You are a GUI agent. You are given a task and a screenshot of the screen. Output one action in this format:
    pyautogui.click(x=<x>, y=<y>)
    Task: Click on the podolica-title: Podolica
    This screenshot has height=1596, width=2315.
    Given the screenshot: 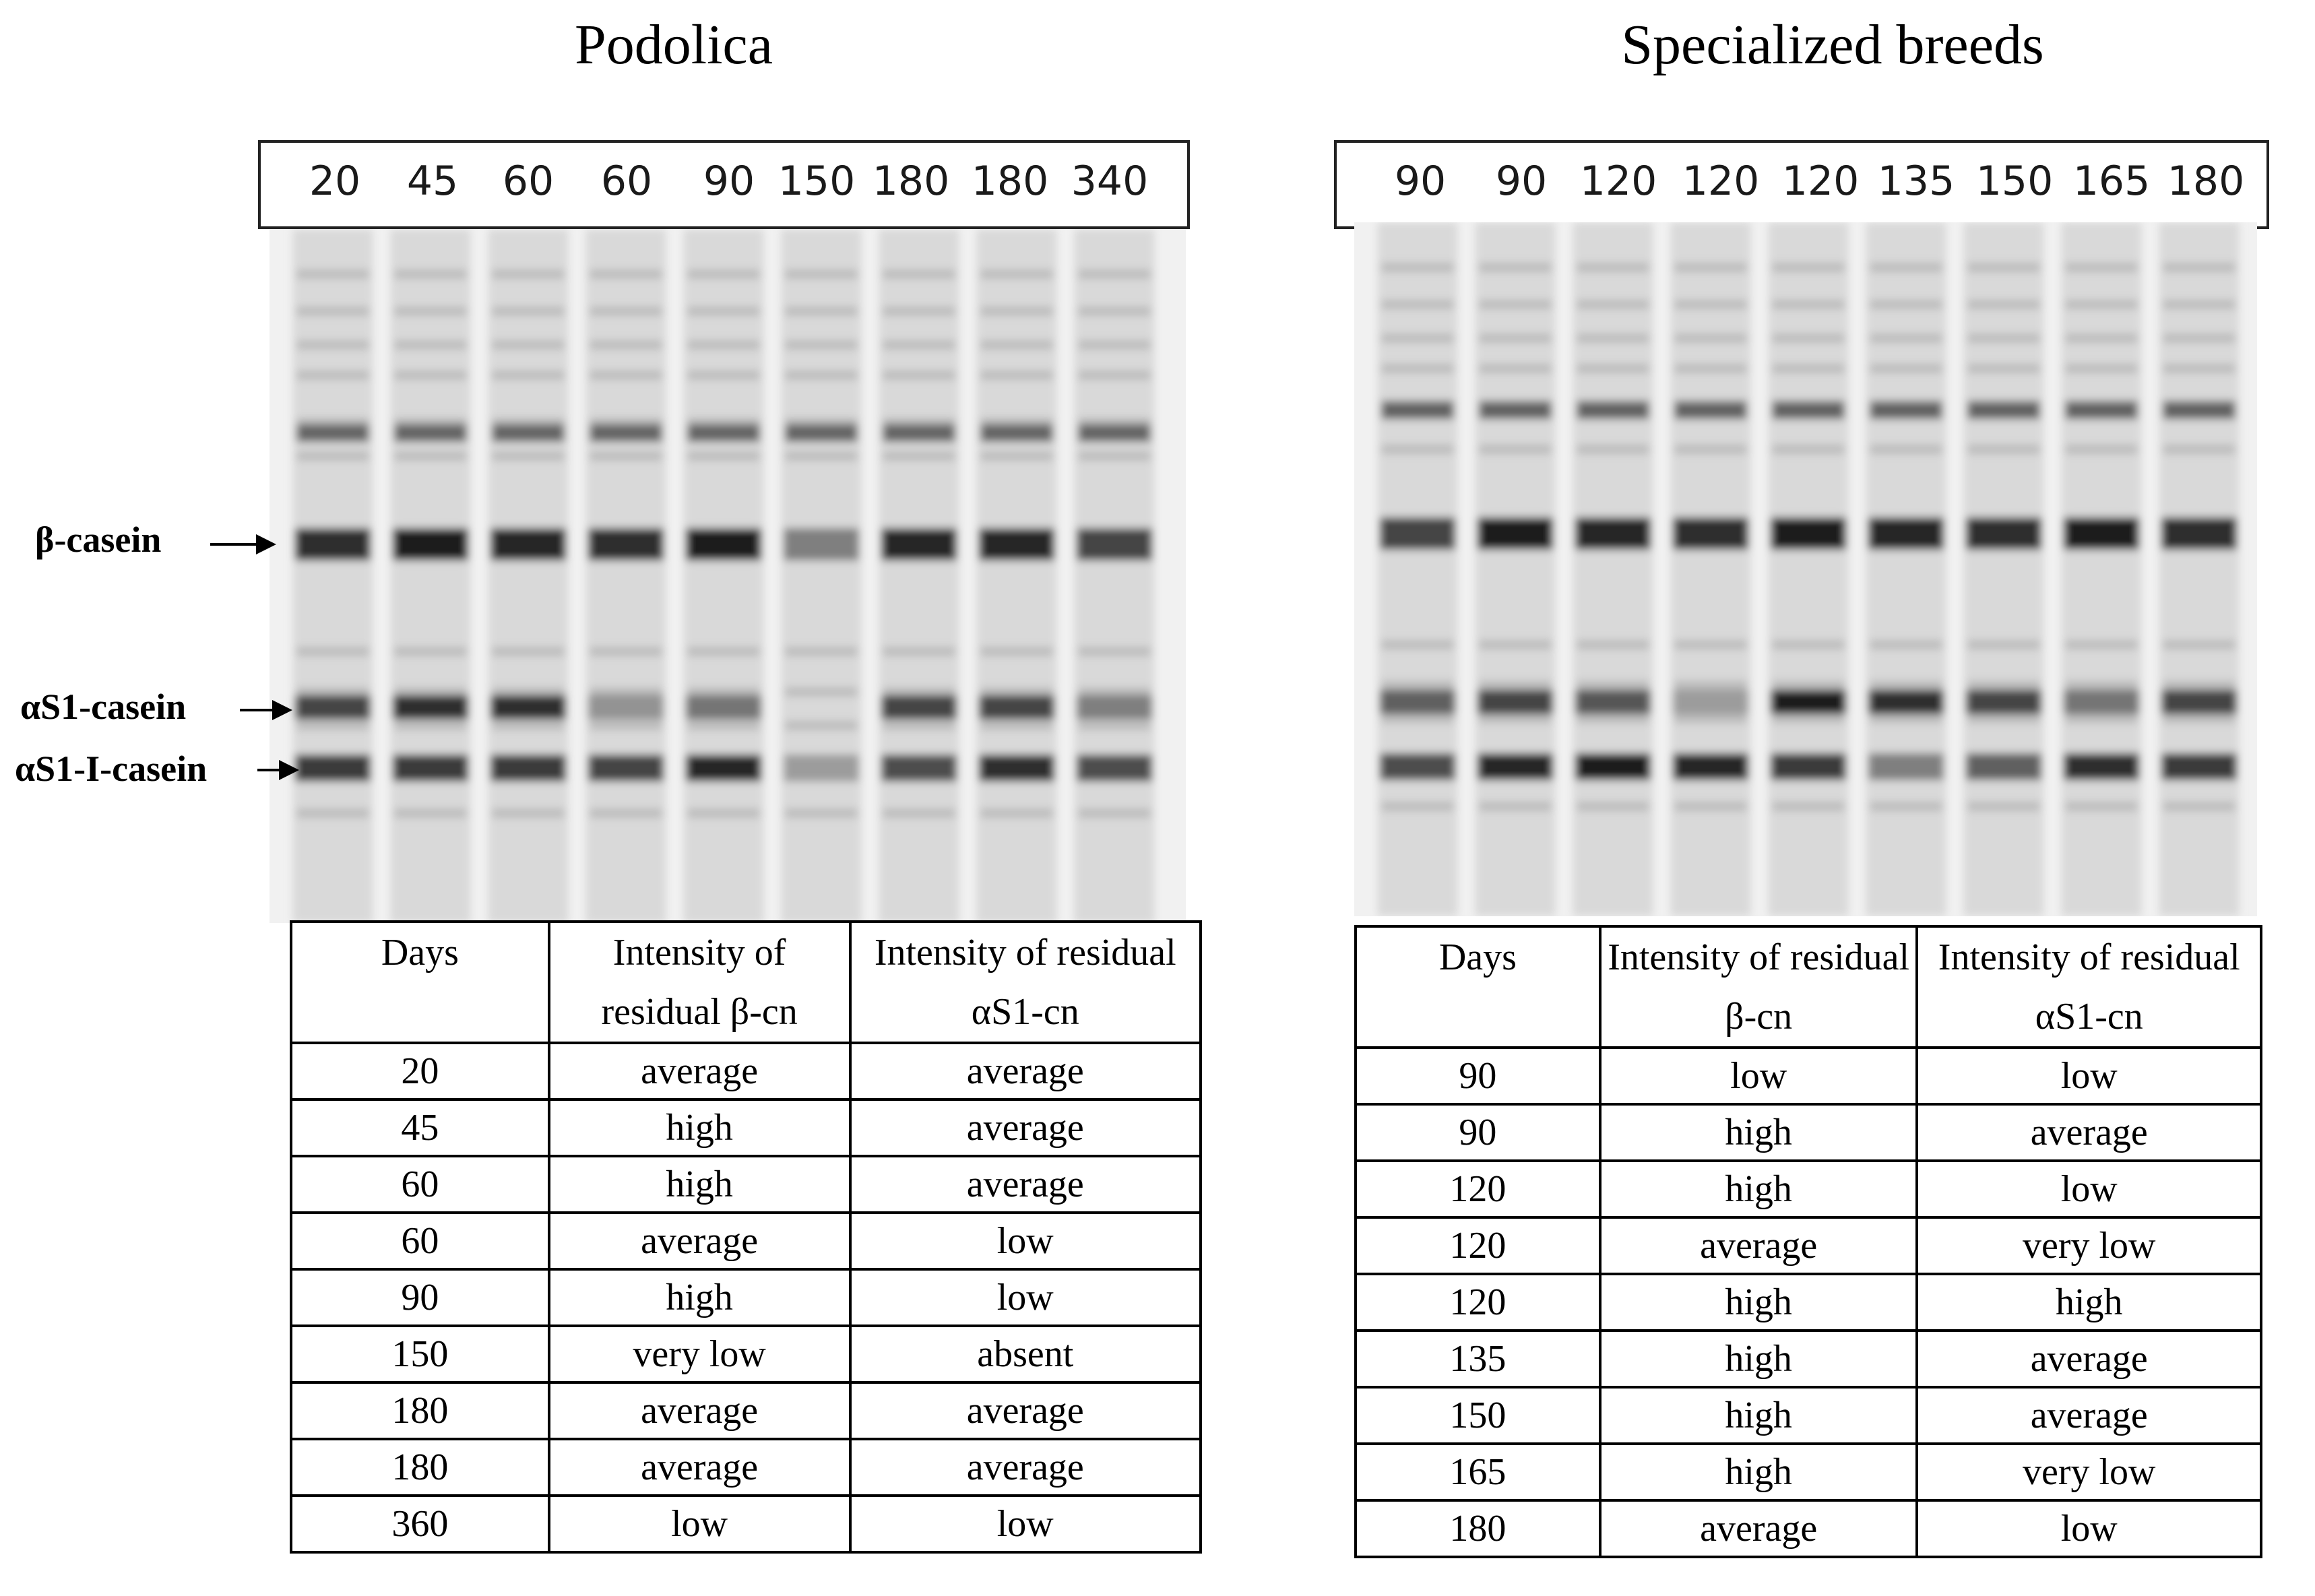 What is the action you would take?
    pyautogui.click(x=674, y=44)
    